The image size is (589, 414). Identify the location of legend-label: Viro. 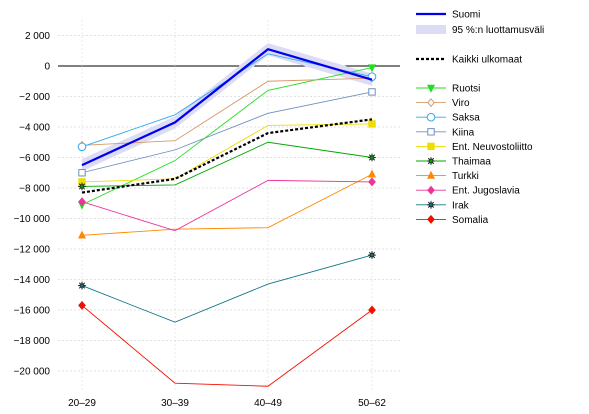
(461, 103).